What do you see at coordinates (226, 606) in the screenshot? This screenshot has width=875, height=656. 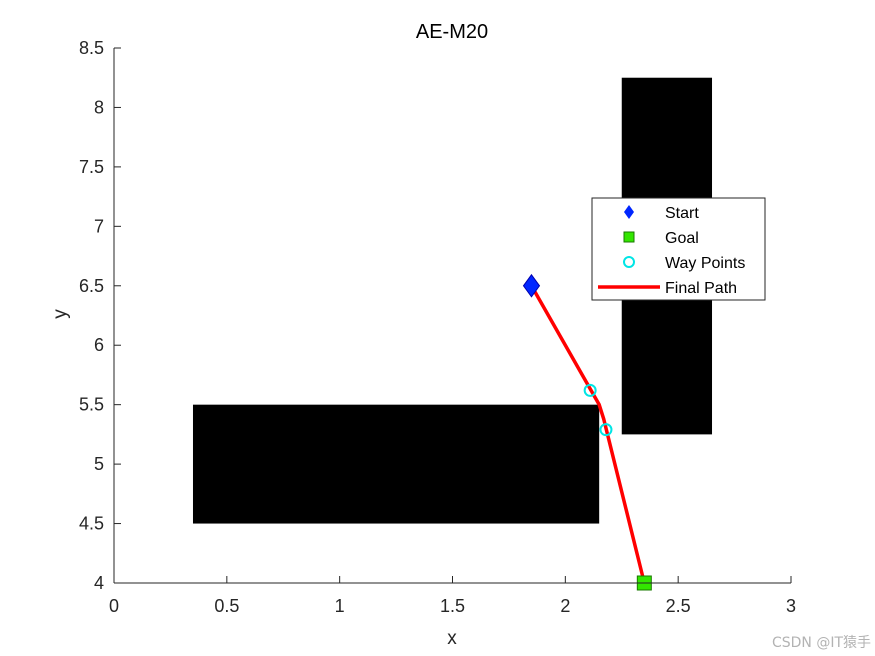 I see `x-tick-label: 0.5` at bounding box center [226, 606].